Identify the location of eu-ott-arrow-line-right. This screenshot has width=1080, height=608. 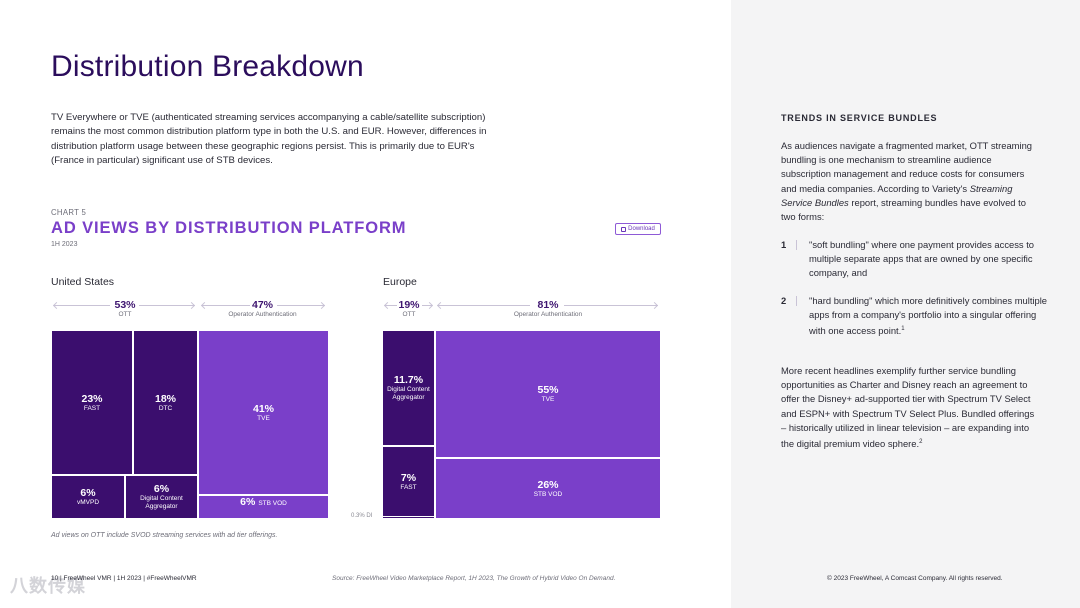
(427, 305).